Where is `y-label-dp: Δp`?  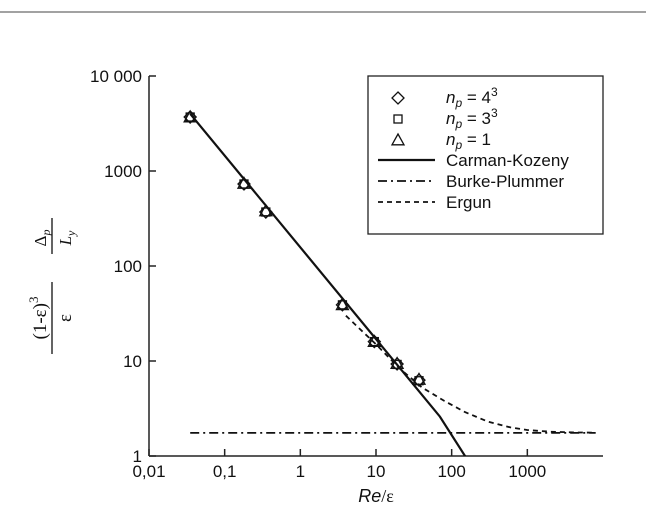
y-label-dp: Δp is located at coordinates (42, 238).